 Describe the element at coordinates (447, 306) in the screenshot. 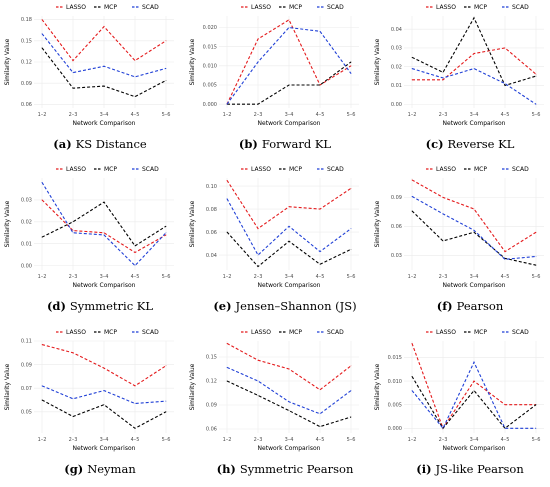

I see `panel-letter: (f)` at that location.